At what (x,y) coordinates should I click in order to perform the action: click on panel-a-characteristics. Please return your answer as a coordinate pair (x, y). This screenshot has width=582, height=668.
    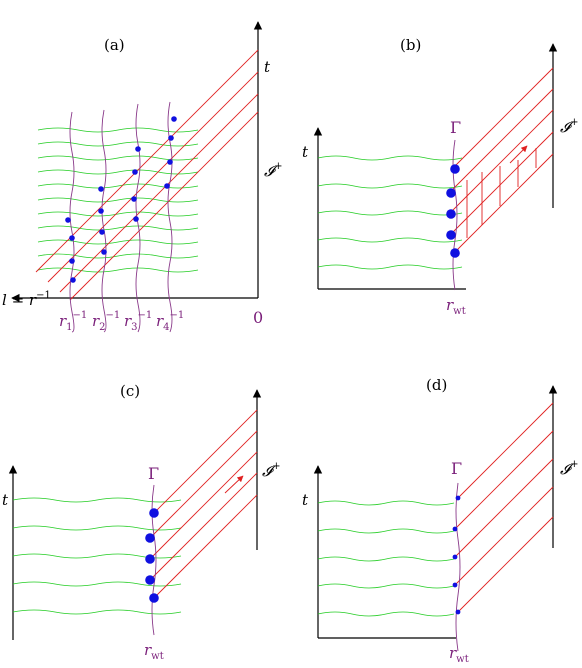
    Looking at the image, I should click on (147, 175).